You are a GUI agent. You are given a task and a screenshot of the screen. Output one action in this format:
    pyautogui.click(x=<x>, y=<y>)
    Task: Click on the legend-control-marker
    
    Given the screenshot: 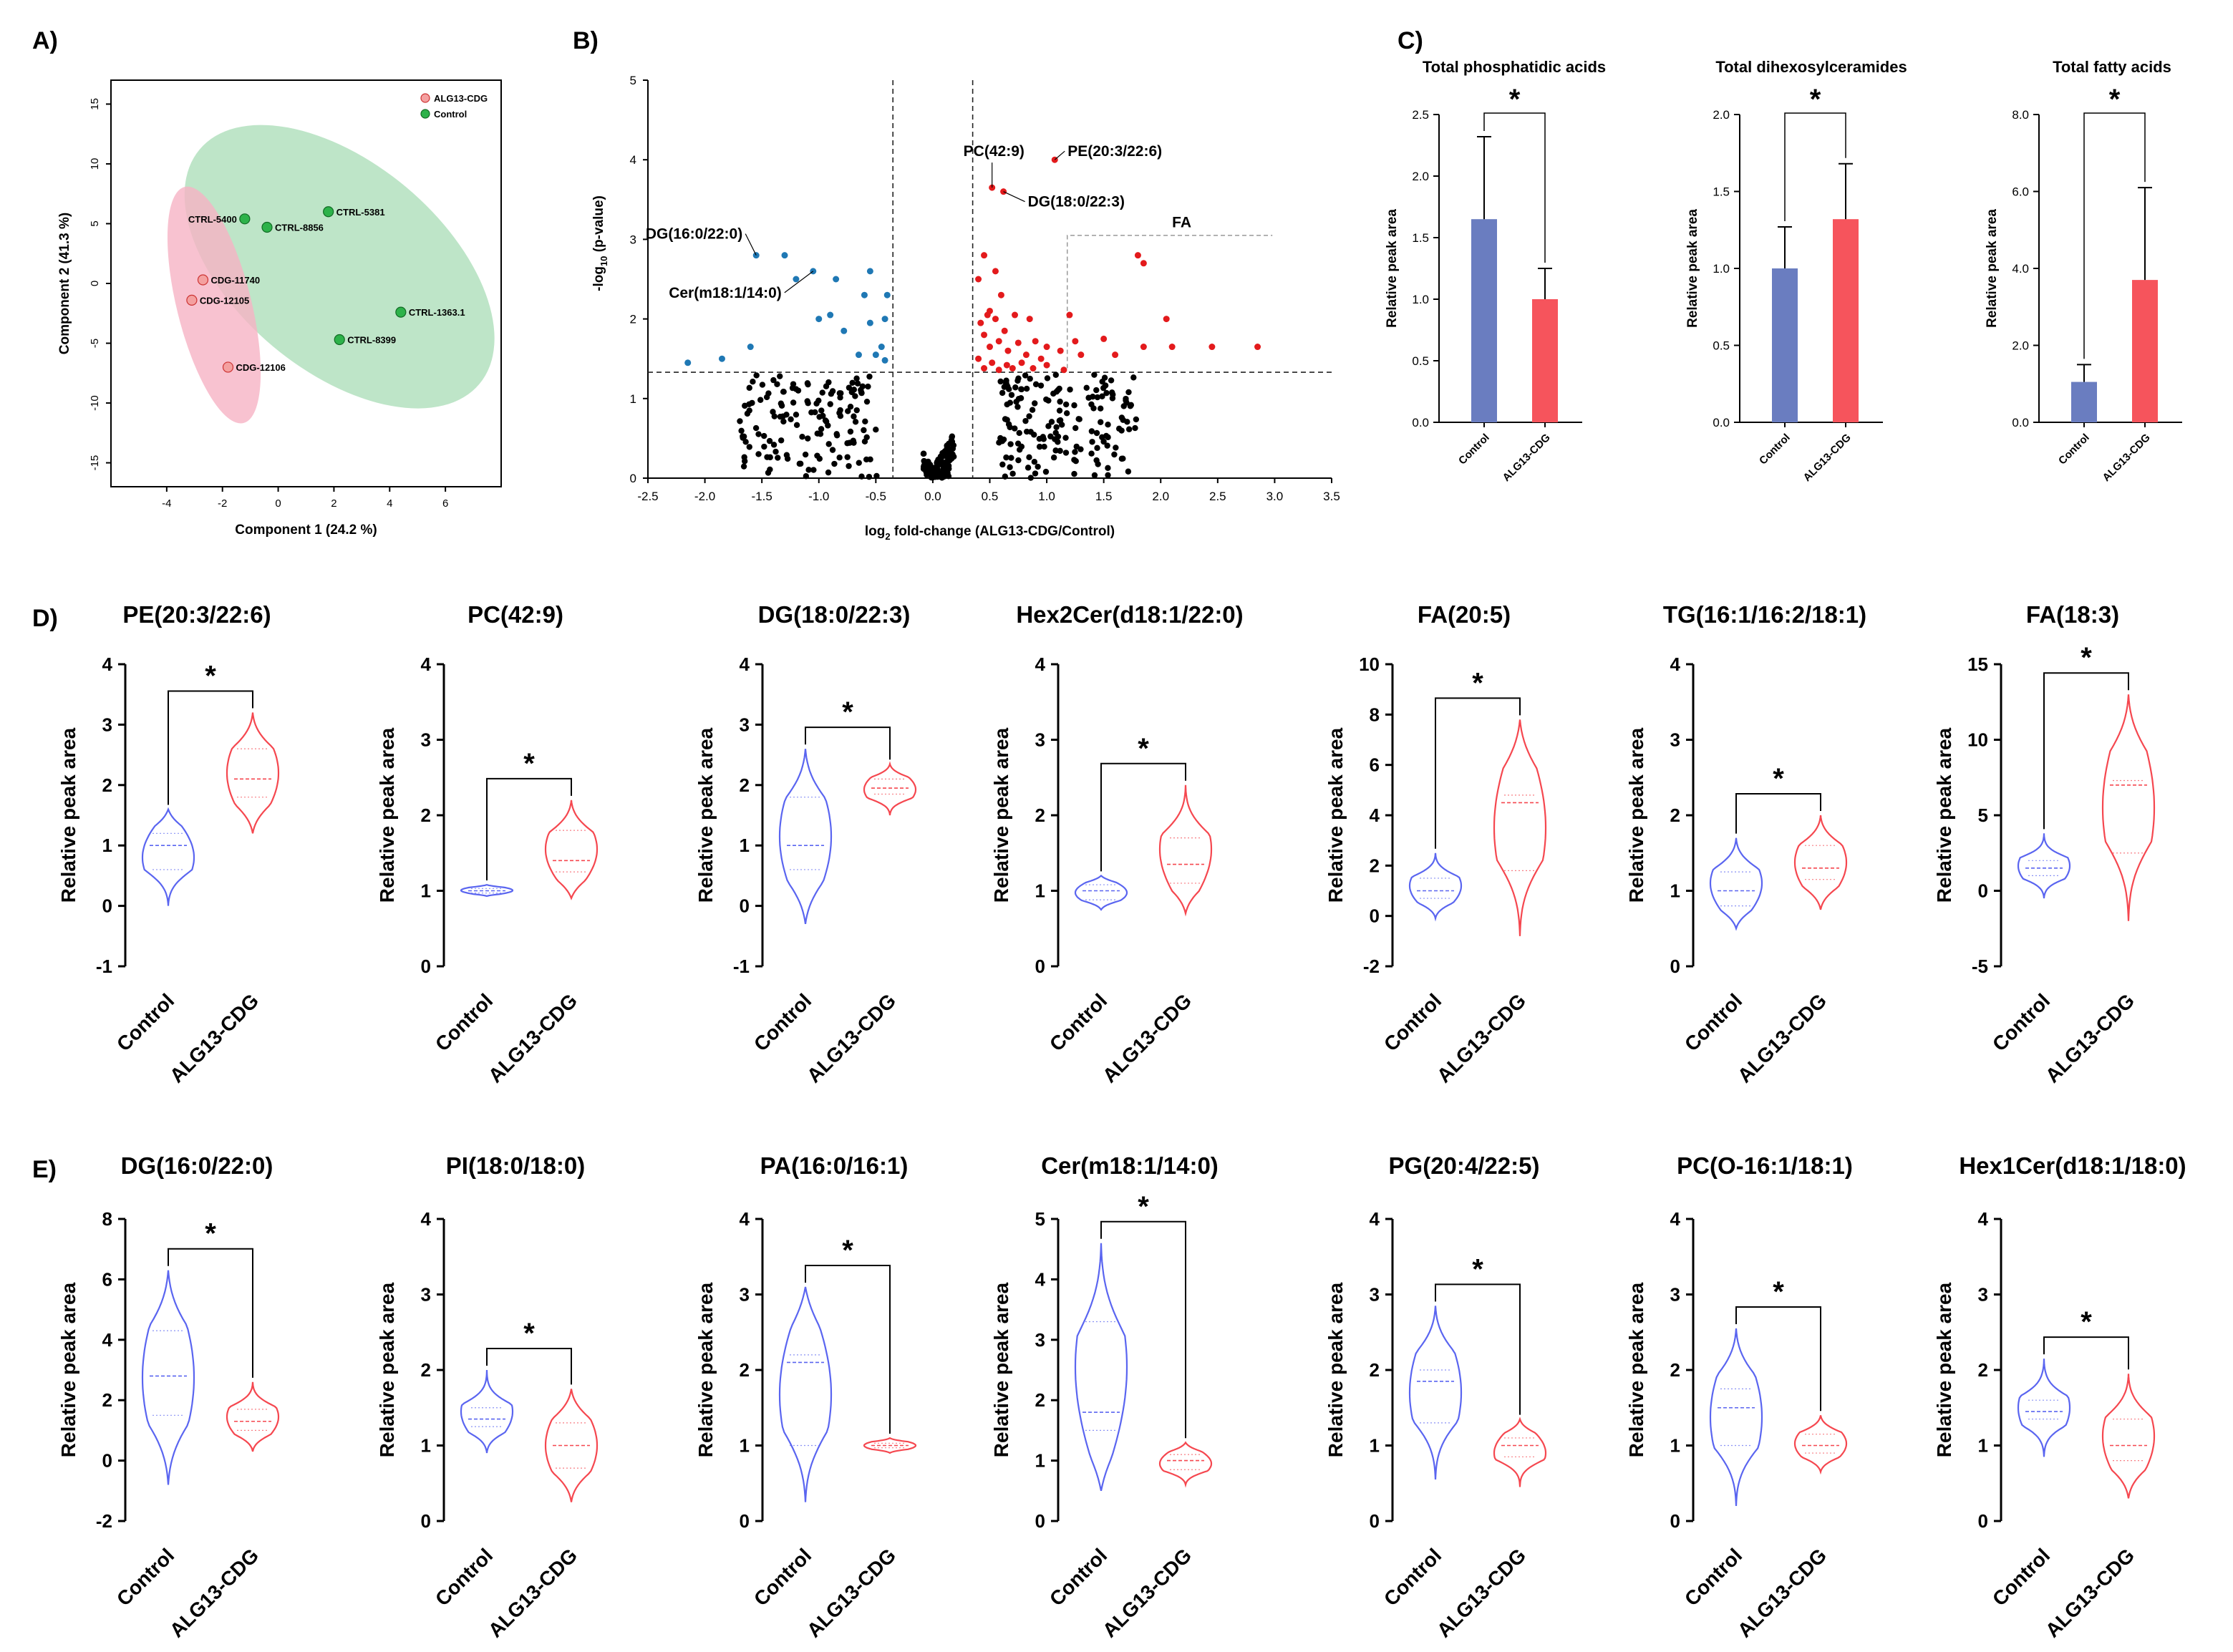 What is the action you would take?
    pyautogui.click(x=425, y=114)
    